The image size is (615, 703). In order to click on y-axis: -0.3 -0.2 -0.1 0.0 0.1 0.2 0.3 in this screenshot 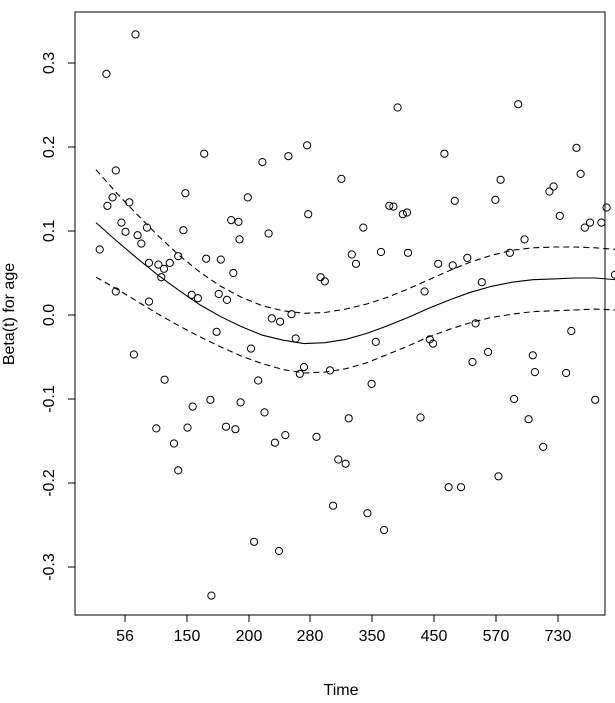, I will do `click(58, 316)`.